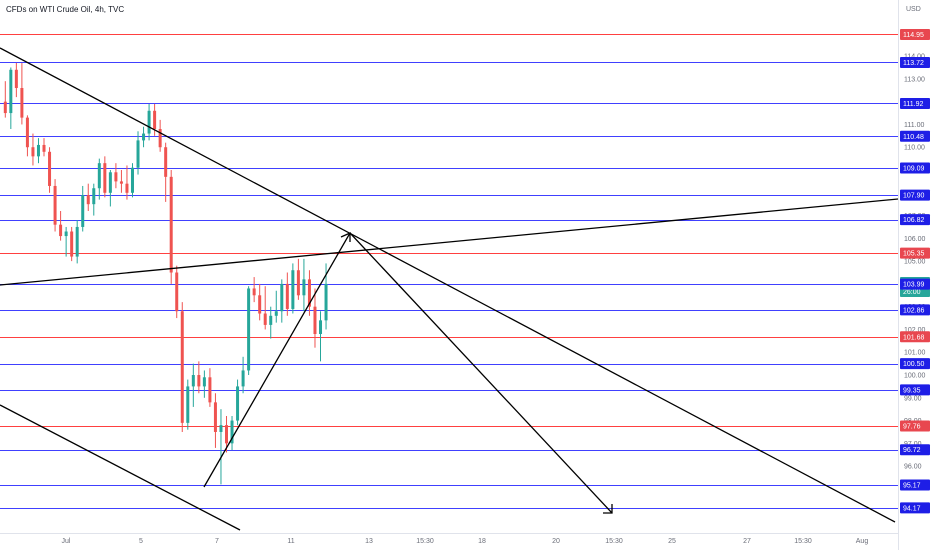  Describe the element at coordinates (913, 9) in the screenshot. I see `currency-label: USD` at that location.